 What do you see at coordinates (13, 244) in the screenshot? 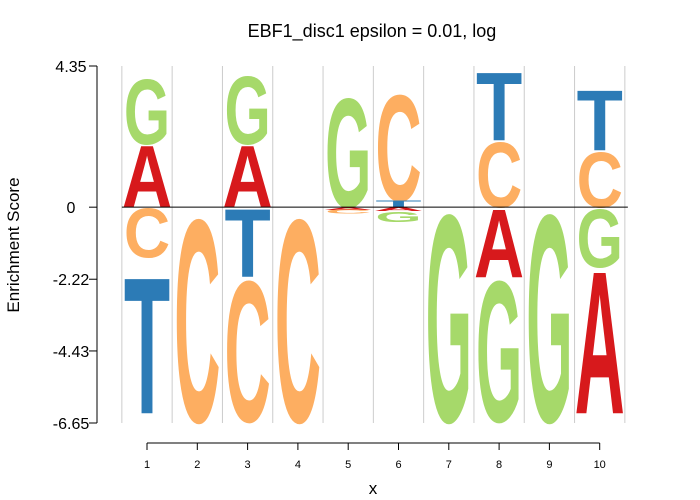
I see `y-axis-label: Enrichment Score` at bounding box center [13, 244].